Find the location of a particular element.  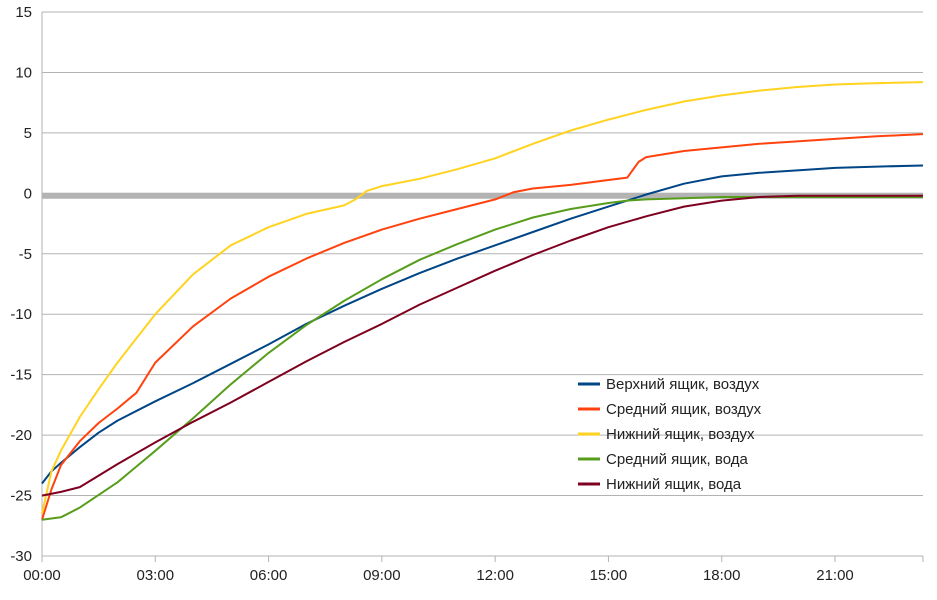

y-tick-label: 15 is located at coordinates (23, 12).